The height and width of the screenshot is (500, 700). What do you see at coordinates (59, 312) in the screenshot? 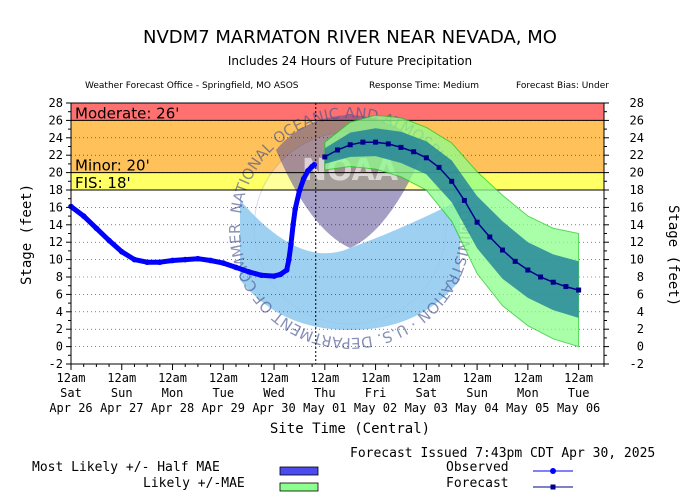
I see `y-tick-label-left: 4` at bounding box center [59, 312].